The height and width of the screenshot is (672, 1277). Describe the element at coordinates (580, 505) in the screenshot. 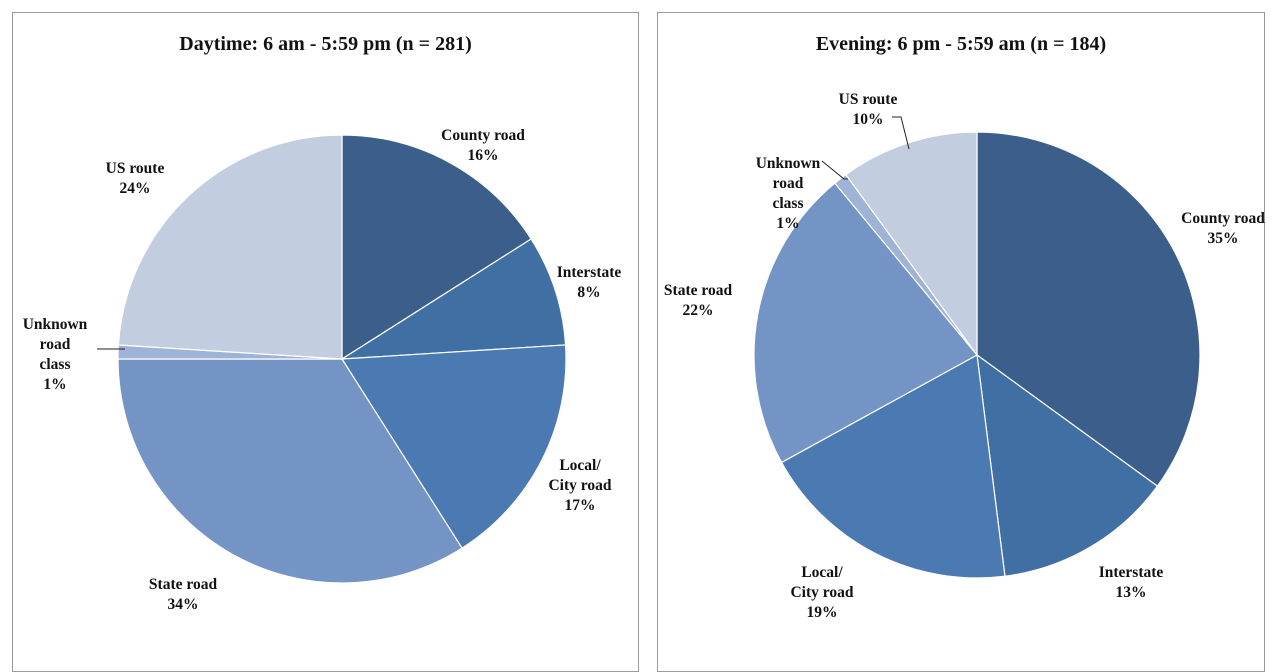

I see `slice-value-local-city-road: 17%` at that location.